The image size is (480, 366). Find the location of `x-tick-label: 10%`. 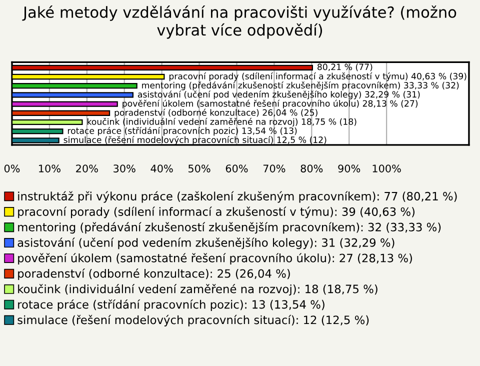

x-tick-label: 10% is located at coordinates (49, 168).